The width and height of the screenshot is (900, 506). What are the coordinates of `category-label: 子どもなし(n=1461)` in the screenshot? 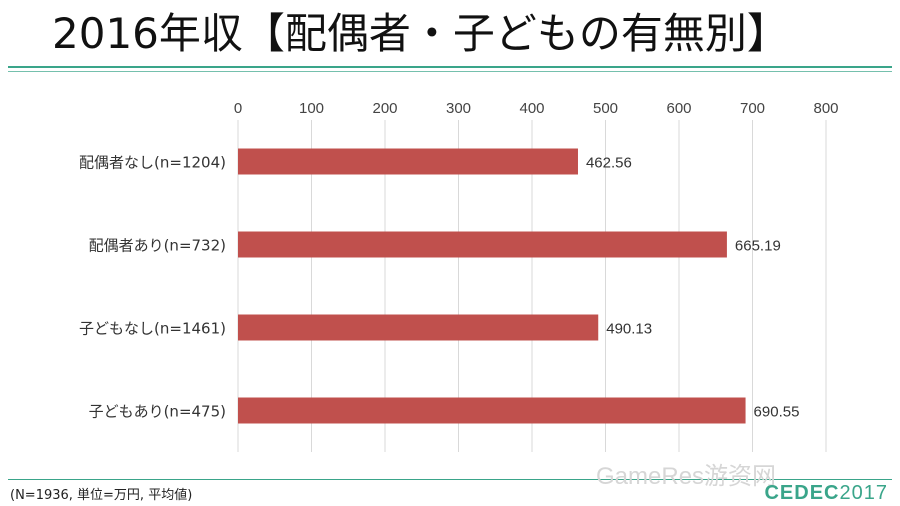 It's located at (152, 329).